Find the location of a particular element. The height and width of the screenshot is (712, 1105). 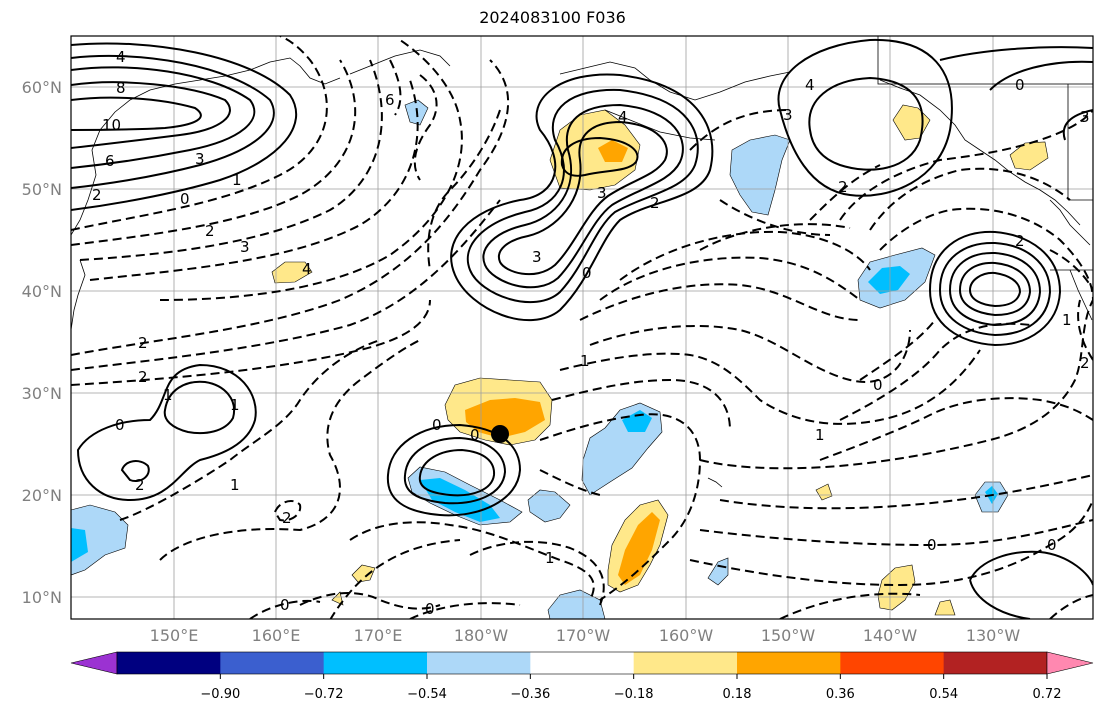

colorbar-tick-label: 0.36 is located at coordinates (840, 694).